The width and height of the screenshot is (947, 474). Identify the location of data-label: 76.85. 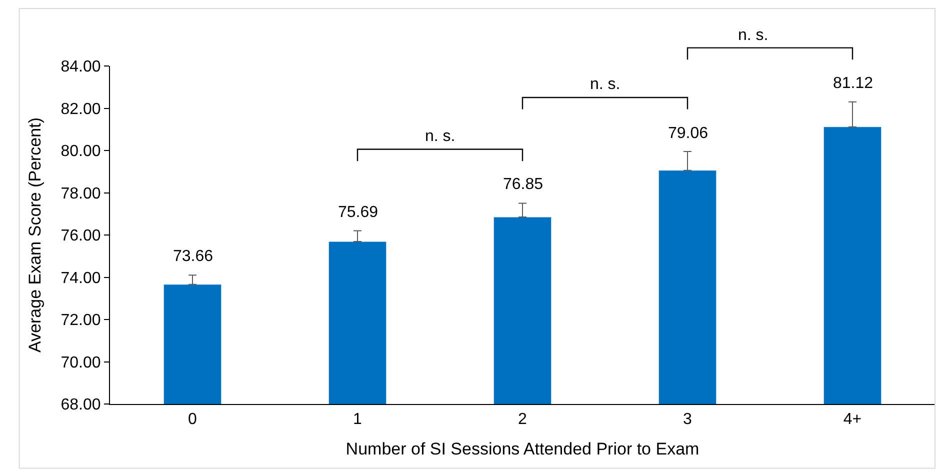
(523, 184).